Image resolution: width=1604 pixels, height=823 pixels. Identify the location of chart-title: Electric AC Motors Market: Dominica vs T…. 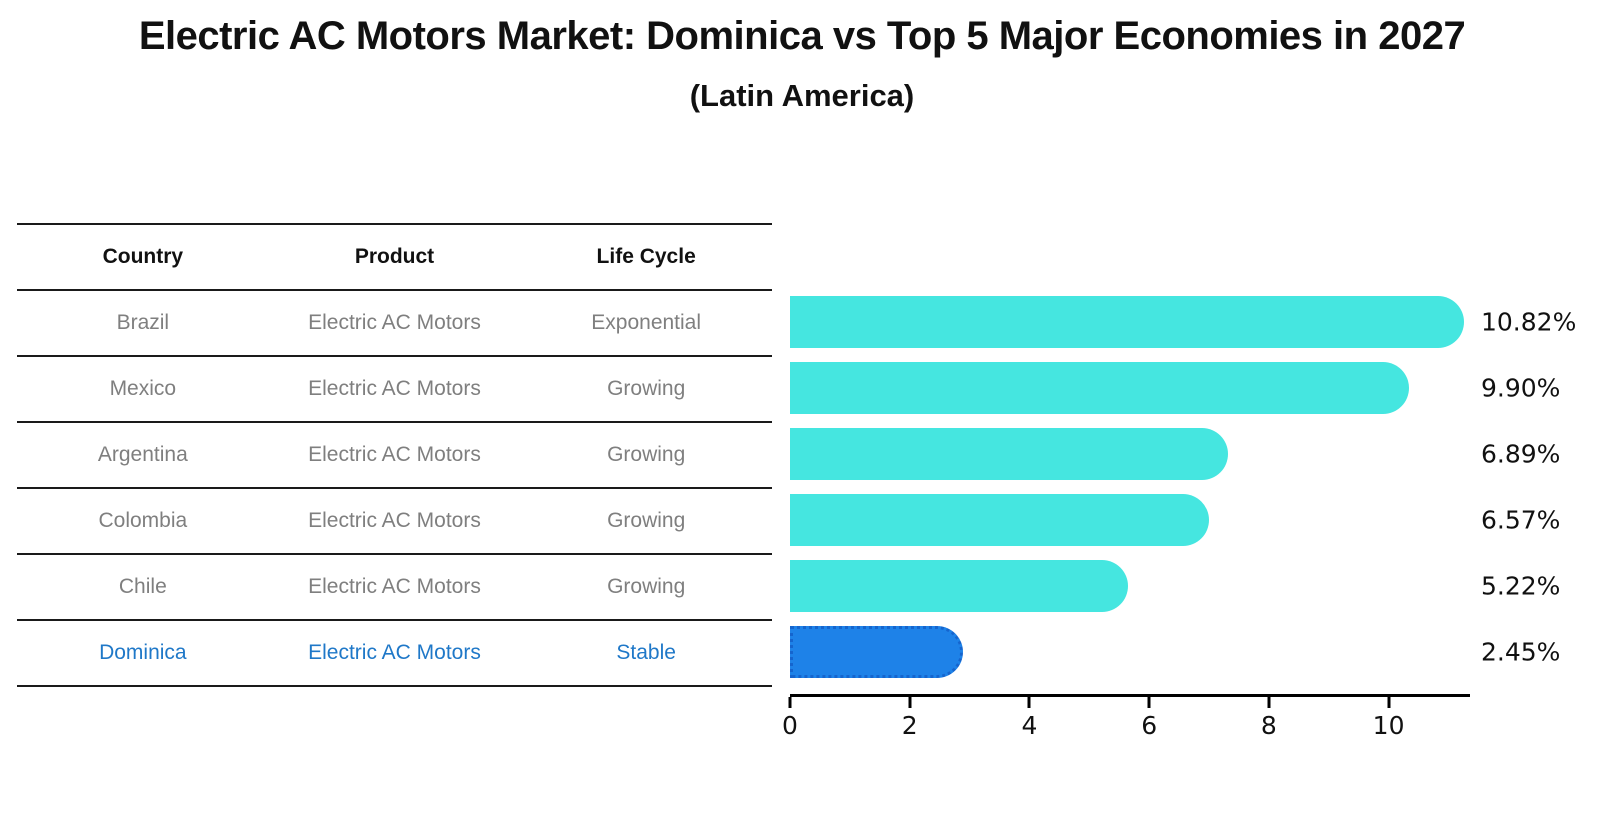
(802, 36).